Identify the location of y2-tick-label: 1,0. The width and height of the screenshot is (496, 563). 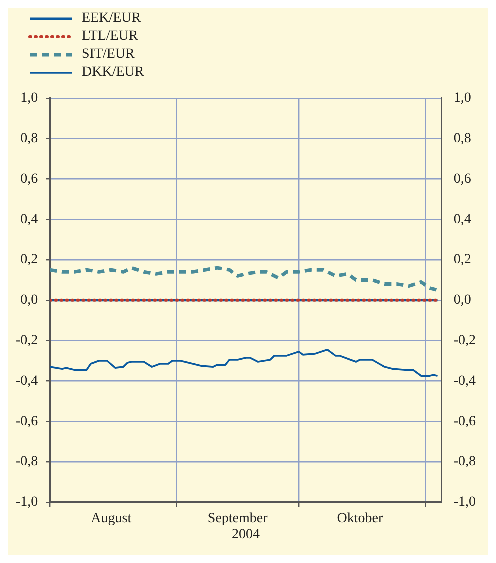
(463, 98).